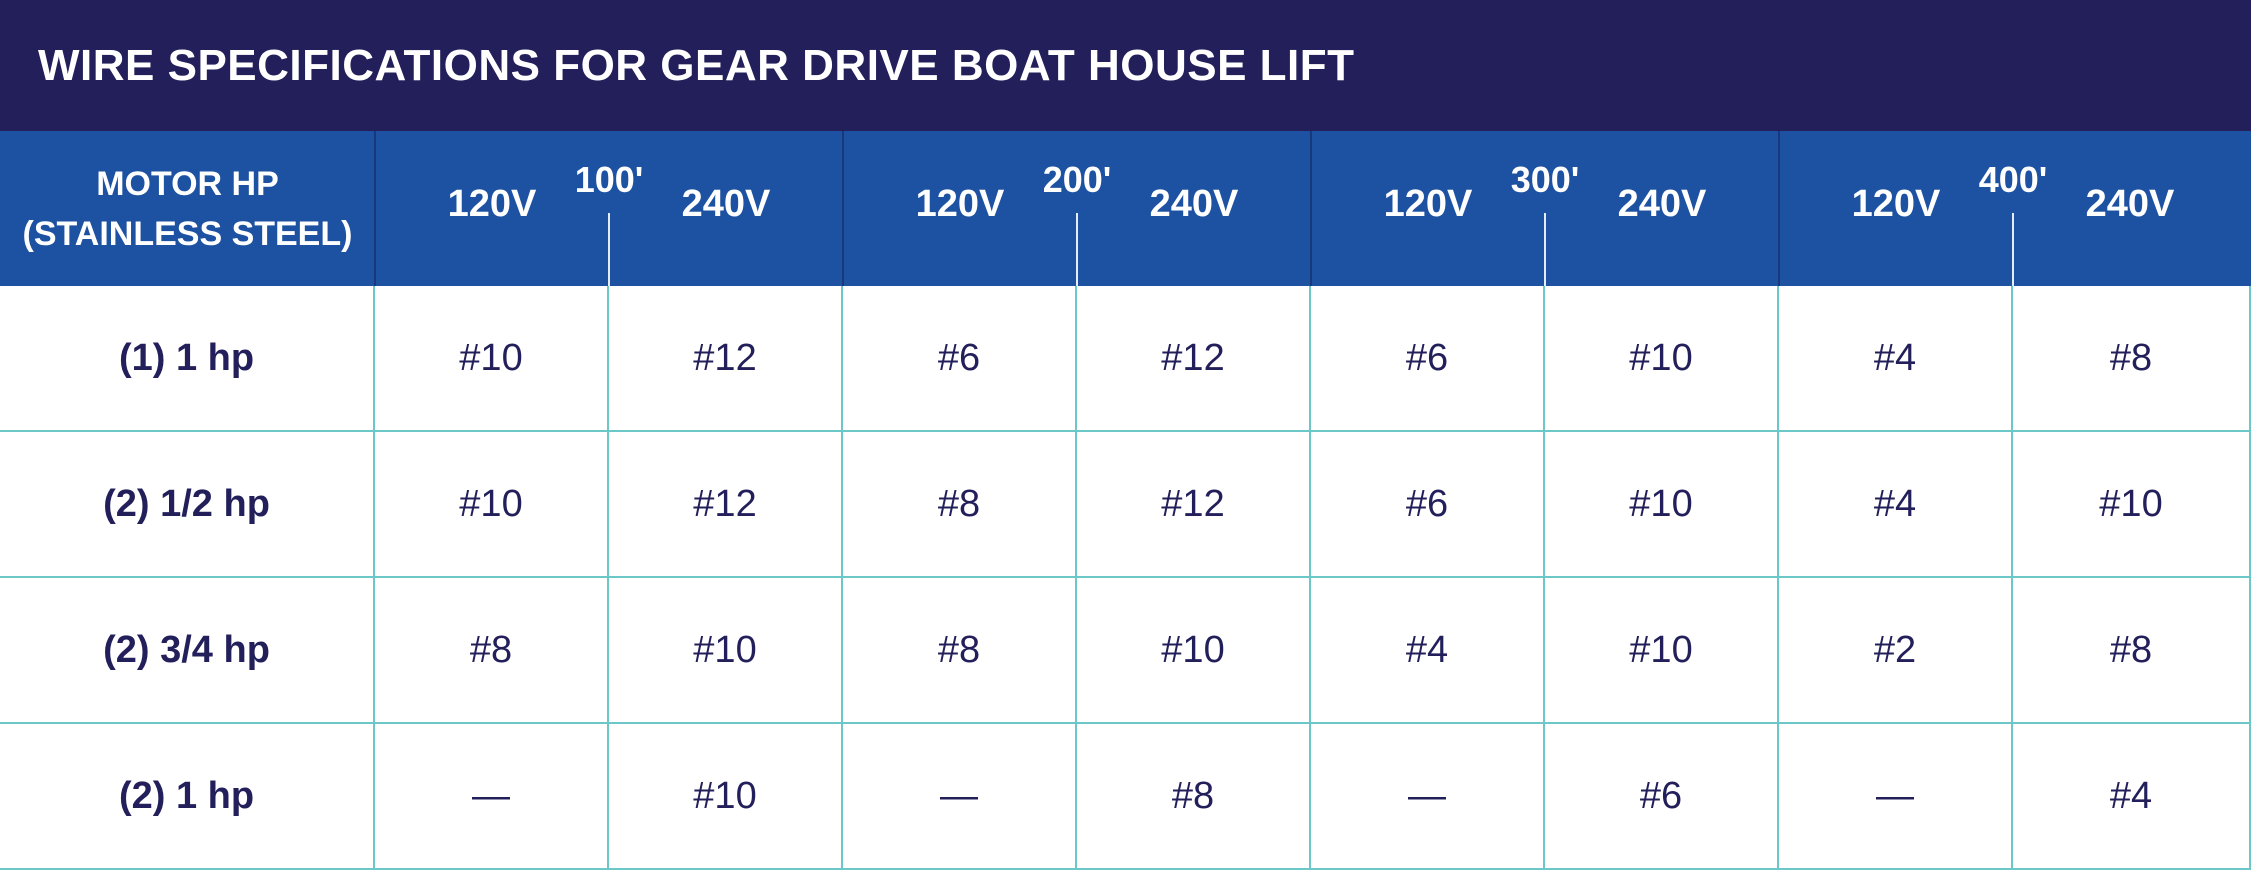 Image resolution: width=2251 pixels, height=870 pixels. Describe the element at coordinates (187, 651) in the screenshot. I see `motor-hp-cell: (2) 3/4 hp` at that location.